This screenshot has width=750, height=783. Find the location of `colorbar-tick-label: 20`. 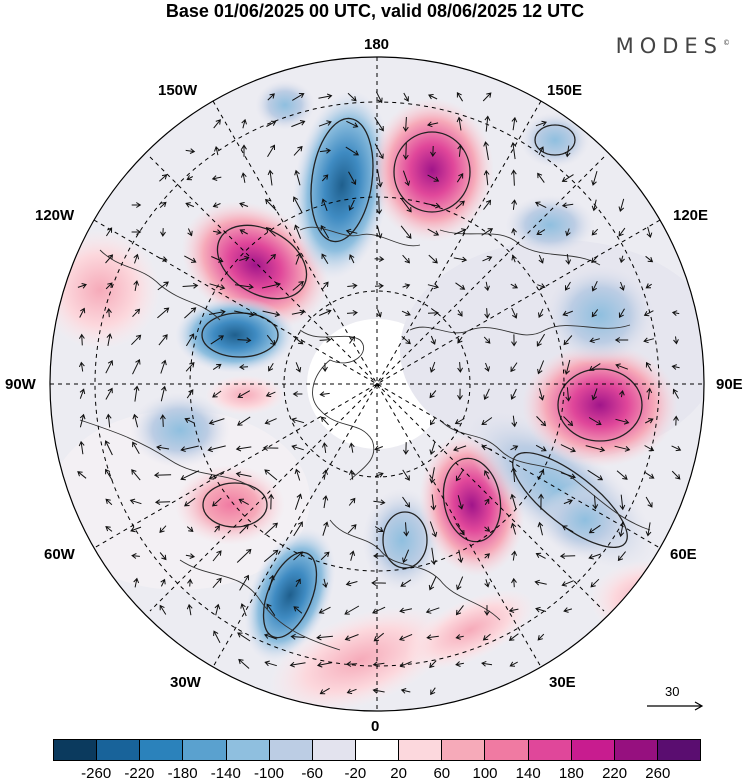

colorbar-tick-label: 20 is located at coordinates (398, 773).